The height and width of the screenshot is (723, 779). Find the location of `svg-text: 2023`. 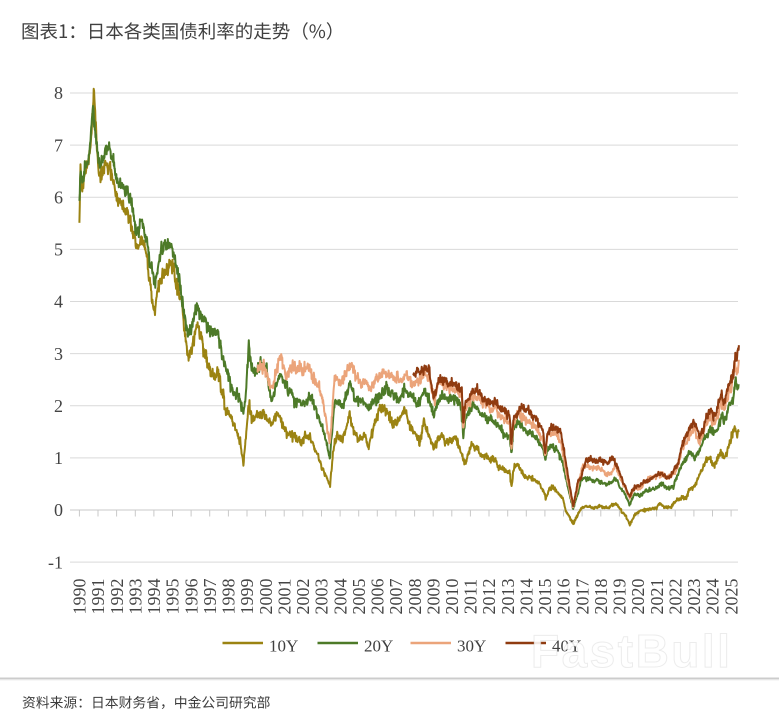

svg-text: 2023 is located at coordinates (694, 597).